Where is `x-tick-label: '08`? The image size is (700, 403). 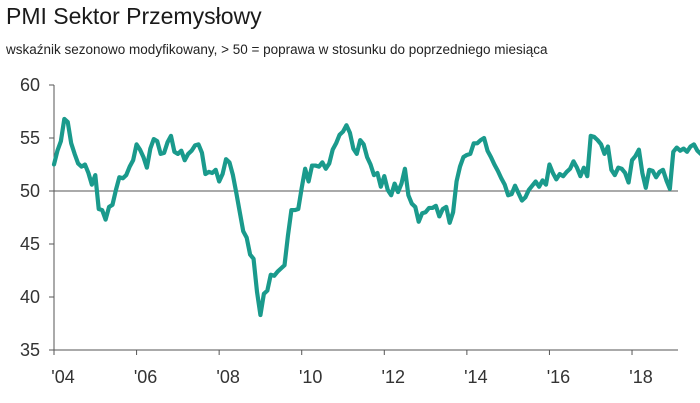
x-tick-label: '08 is located at coordinates (227, 377).